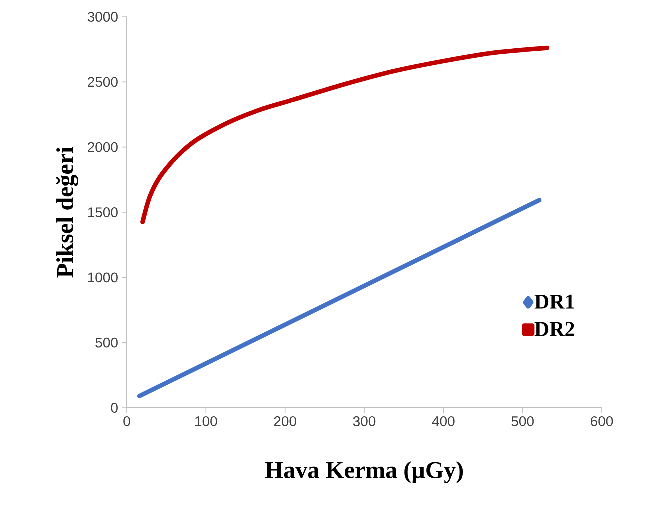 This screenshot has height=518, width=656. What do you see at coordinates (103, 277) in the screenshot?
I see `y-tick-label: 1000` at bounding box center [103, 277].